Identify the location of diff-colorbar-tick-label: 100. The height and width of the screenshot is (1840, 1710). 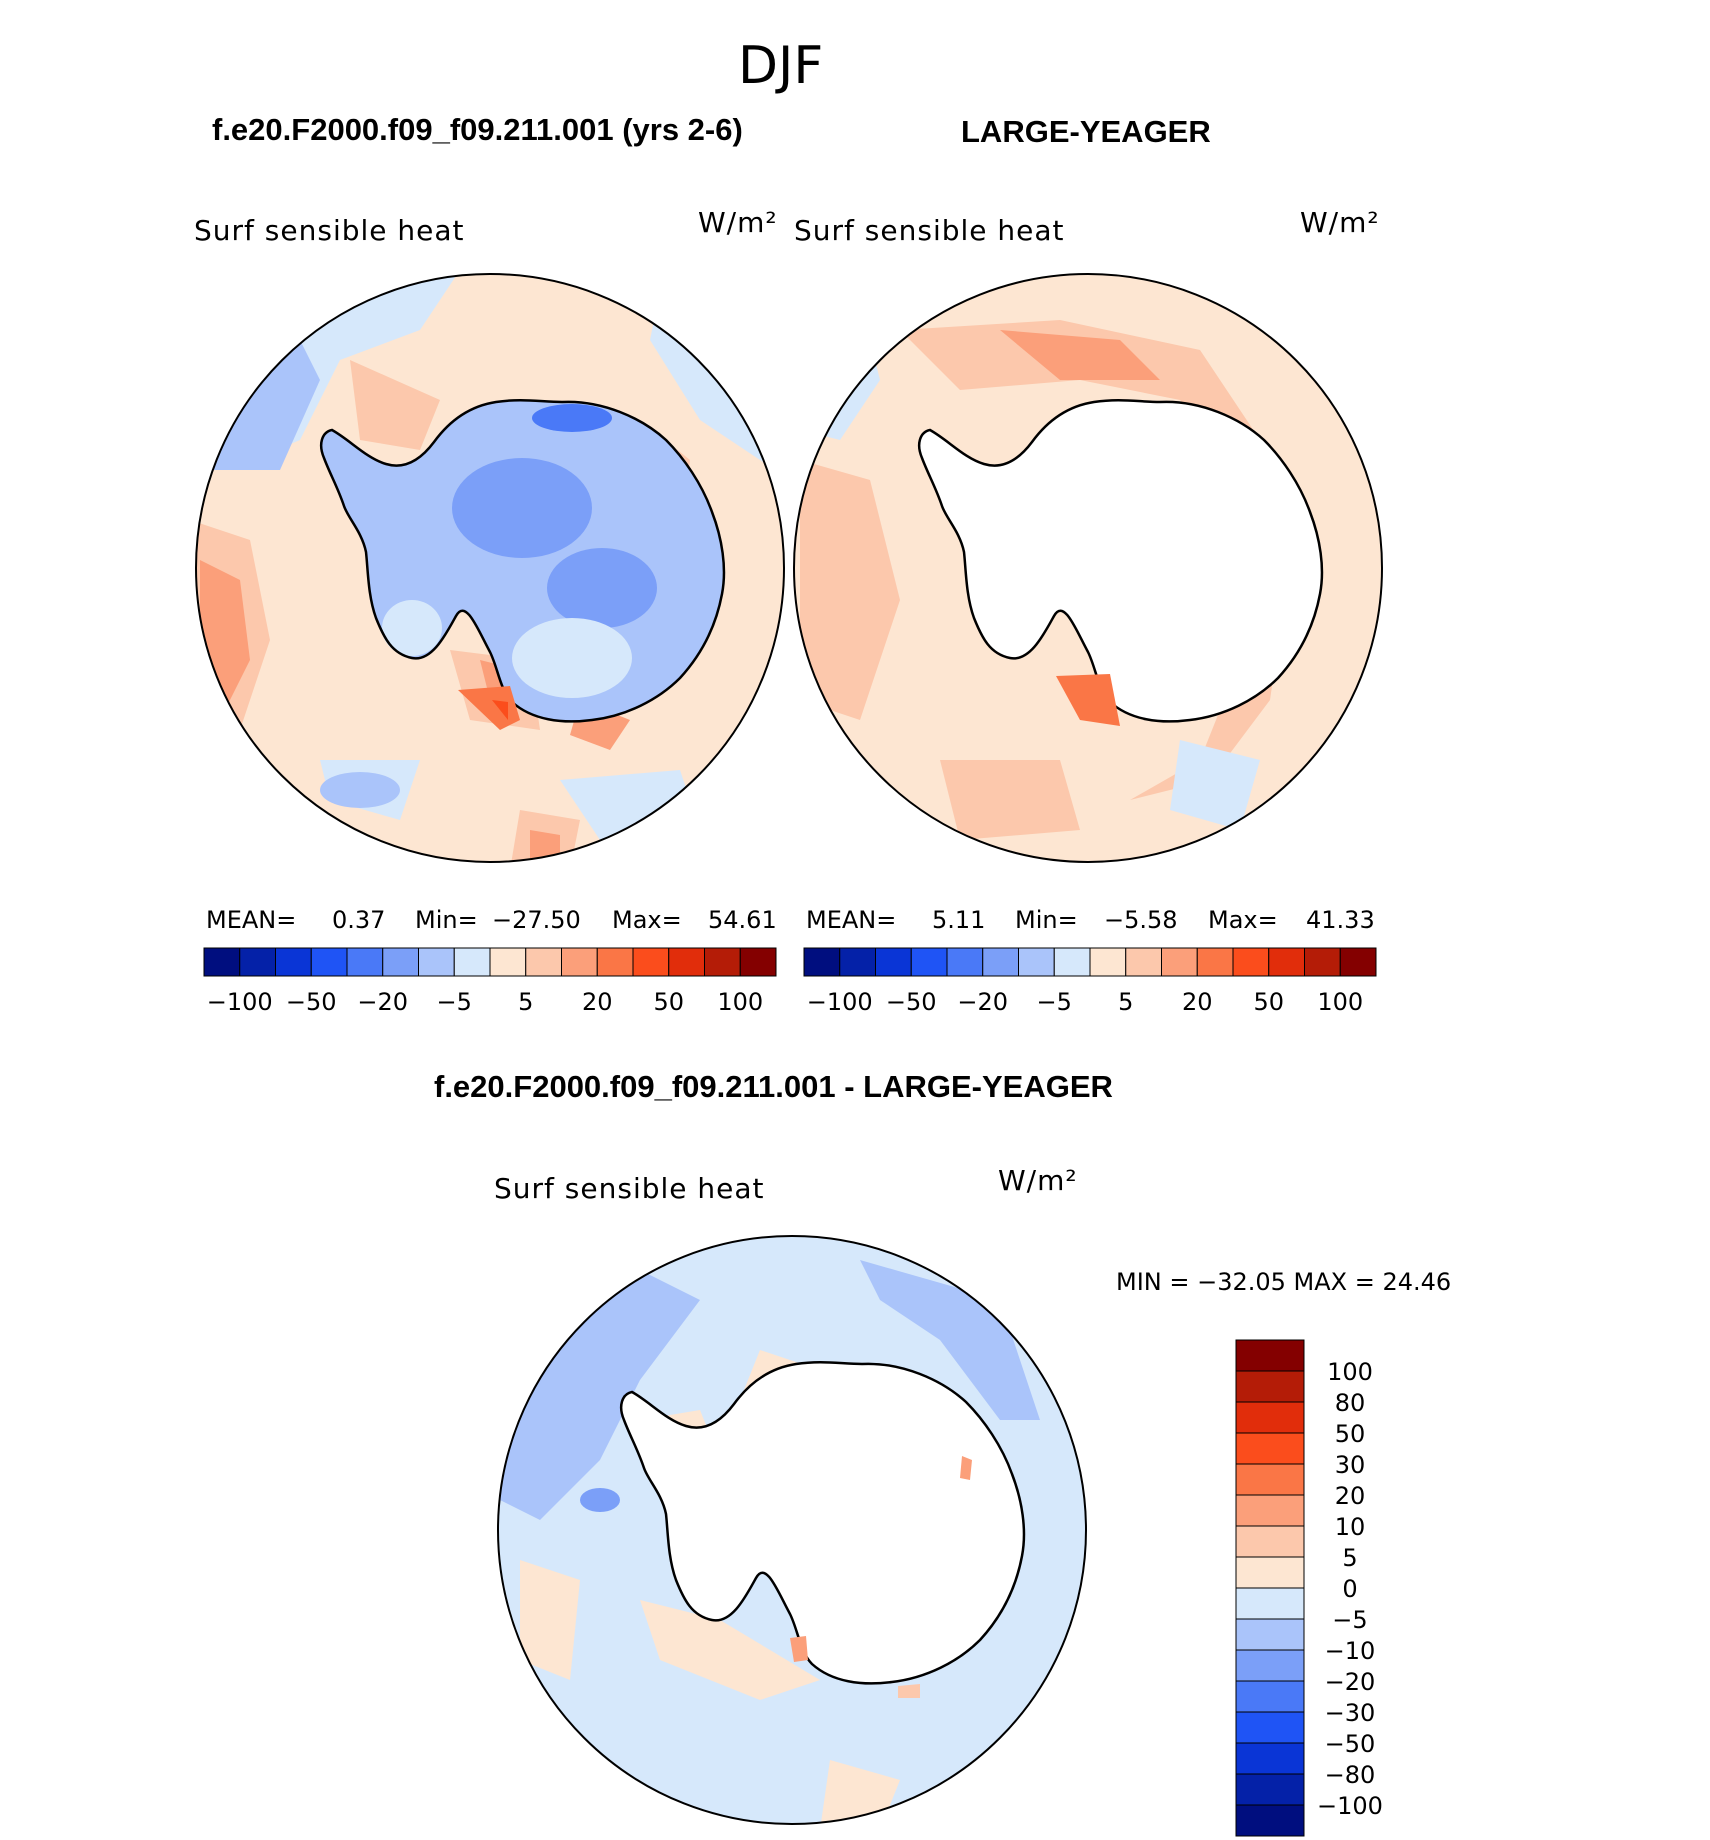
(1350, 1372).